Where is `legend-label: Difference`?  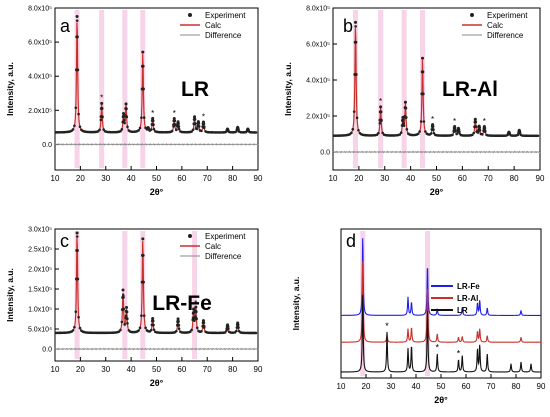 legend-label: Difference is located at coordinates (505, 35).